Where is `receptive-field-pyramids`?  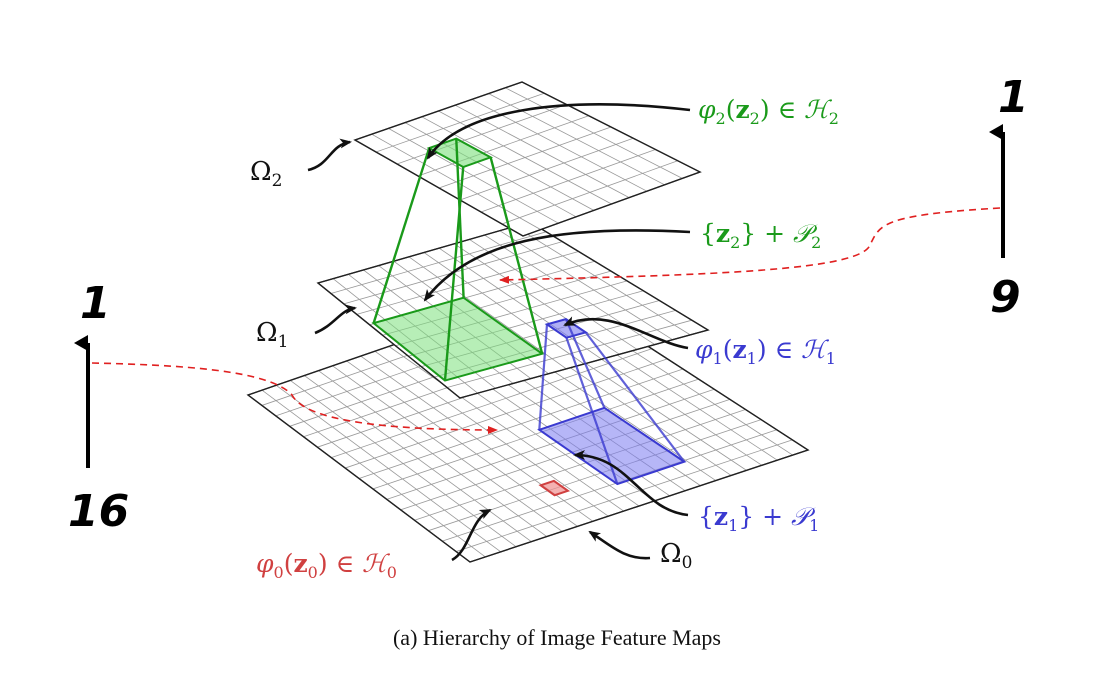 receptive-field-pyramids is located at coordinates (529, 311).